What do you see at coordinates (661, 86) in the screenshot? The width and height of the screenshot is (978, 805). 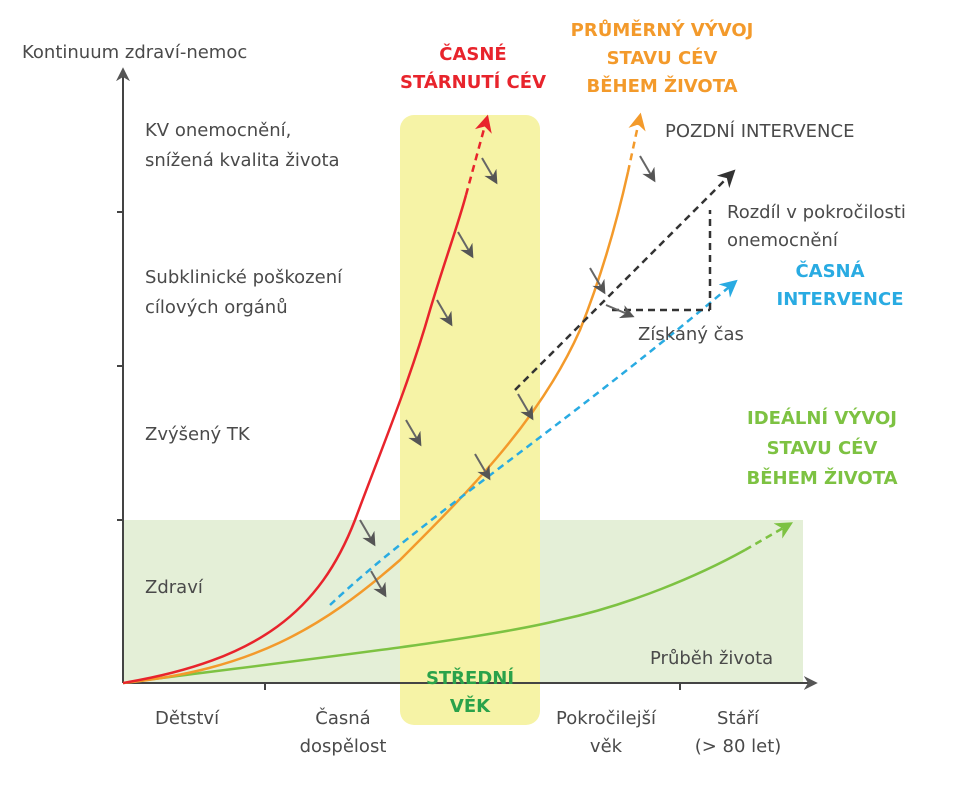 I see `average-label: BĚHEM ŽIVOTA` at bounding box center [661, 86].